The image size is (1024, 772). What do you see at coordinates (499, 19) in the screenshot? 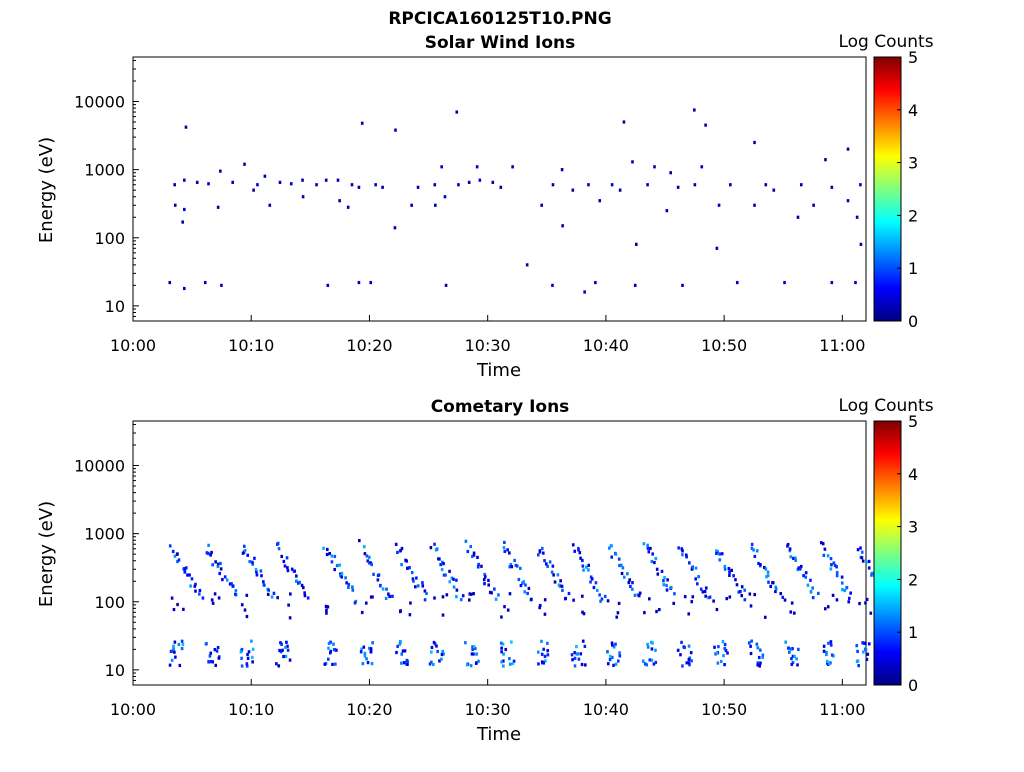
I see `figure-title: RPCICA160125T10.PNG` at bounding box center [499, 19].